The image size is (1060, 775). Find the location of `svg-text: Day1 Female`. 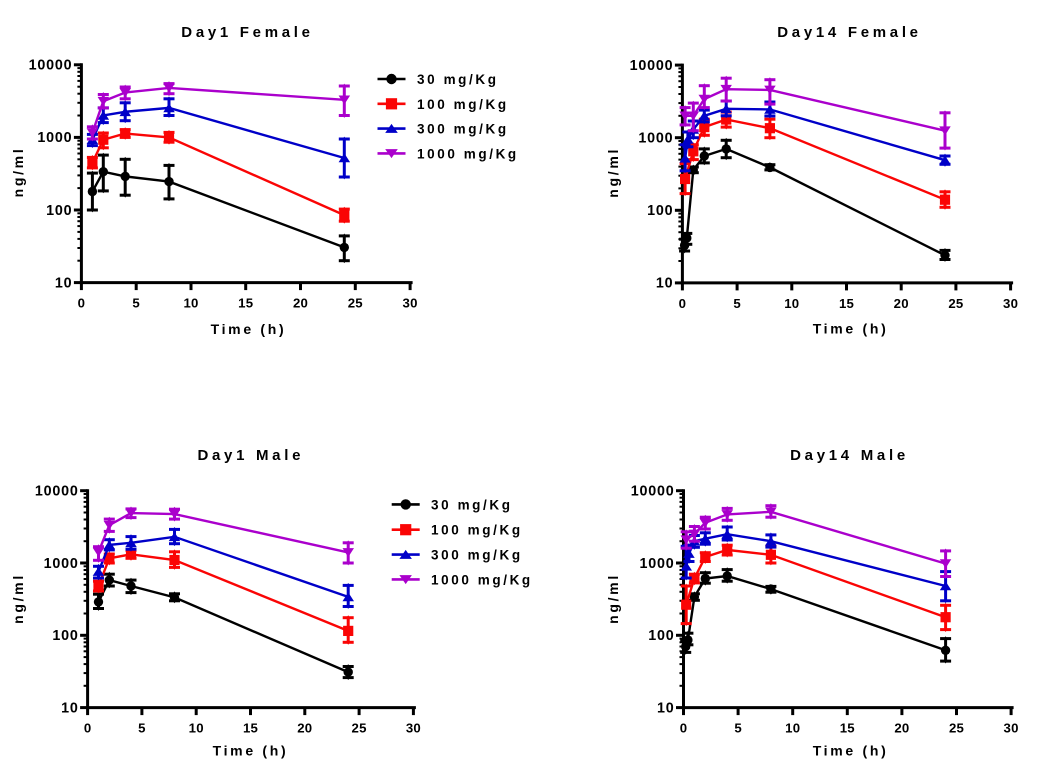

svg-text: Day1 Female is located at coordinates (247, 32).